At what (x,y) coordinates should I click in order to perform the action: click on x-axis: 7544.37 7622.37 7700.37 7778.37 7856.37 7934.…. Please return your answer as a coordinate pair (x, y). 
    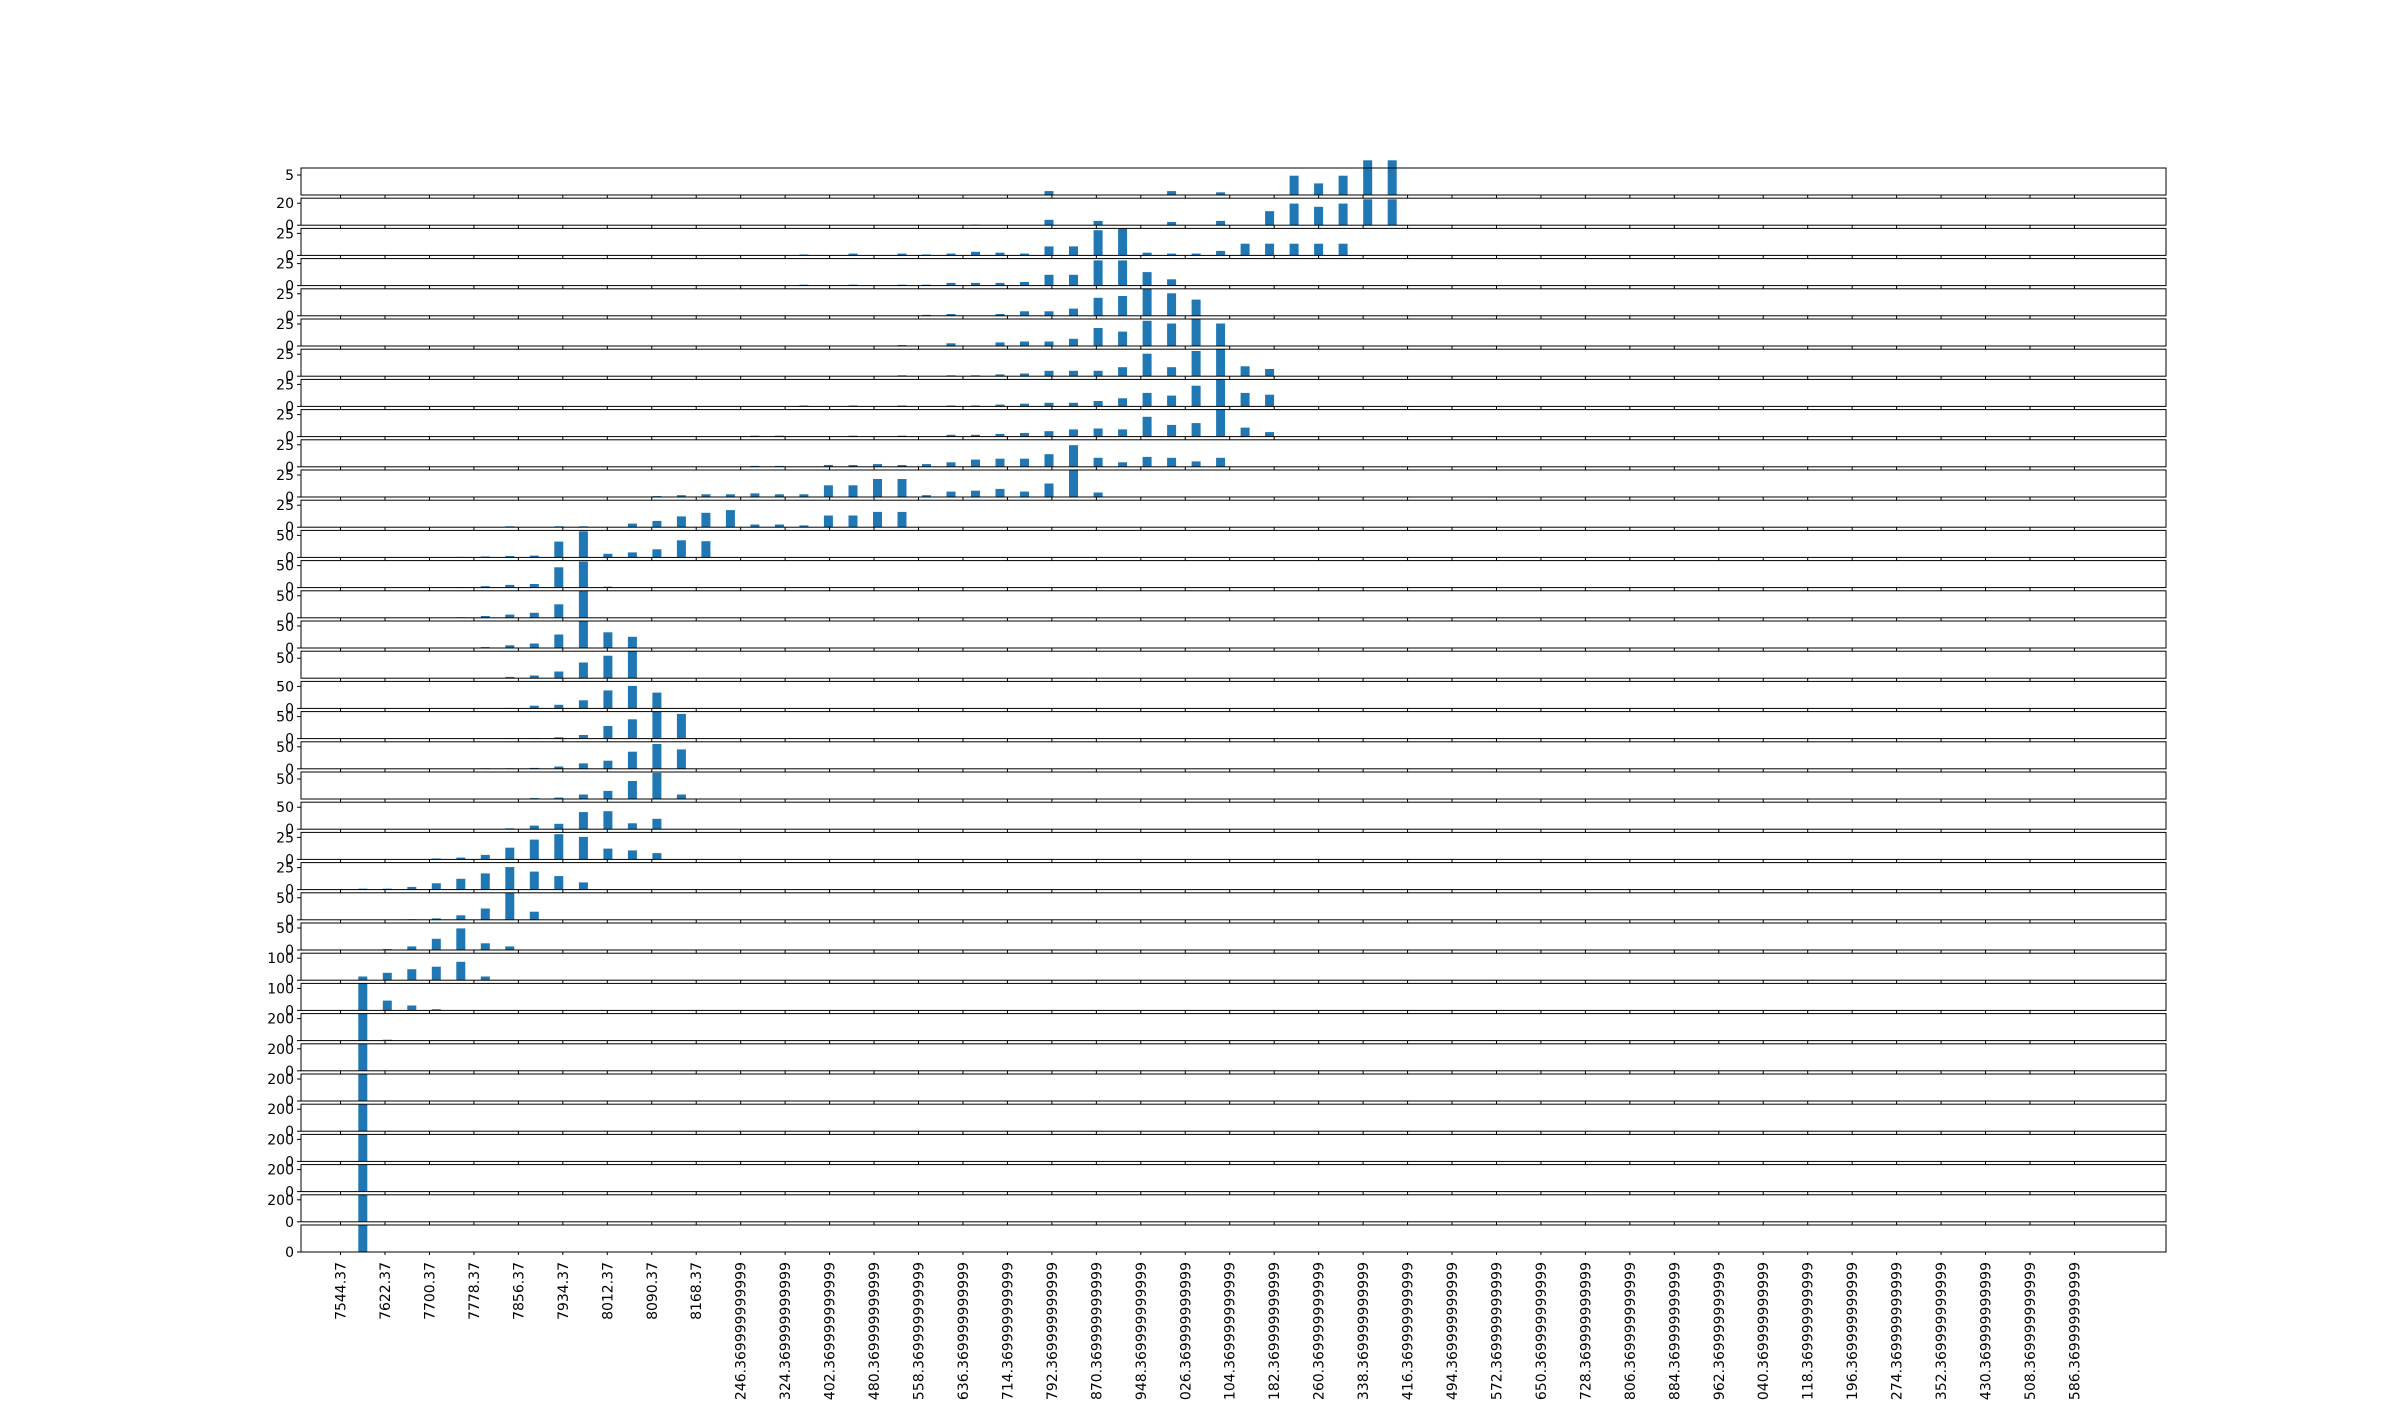
    Looking at the image, I should click on (1209, 1333).